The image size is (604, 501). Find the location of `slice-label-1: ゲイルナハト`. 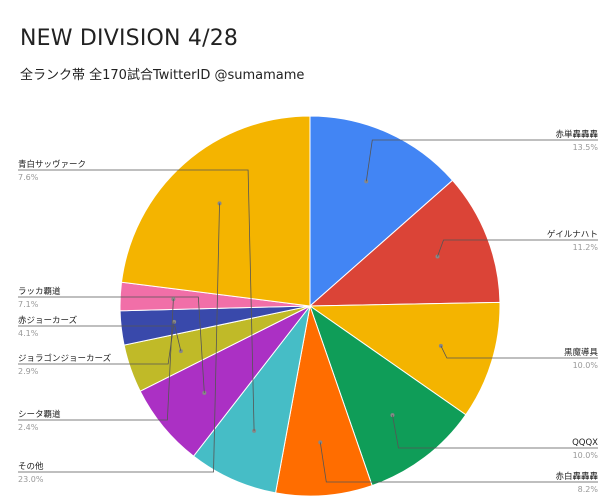

slice-label-1: ゲイルナハト is located at coordinates (572, 234).